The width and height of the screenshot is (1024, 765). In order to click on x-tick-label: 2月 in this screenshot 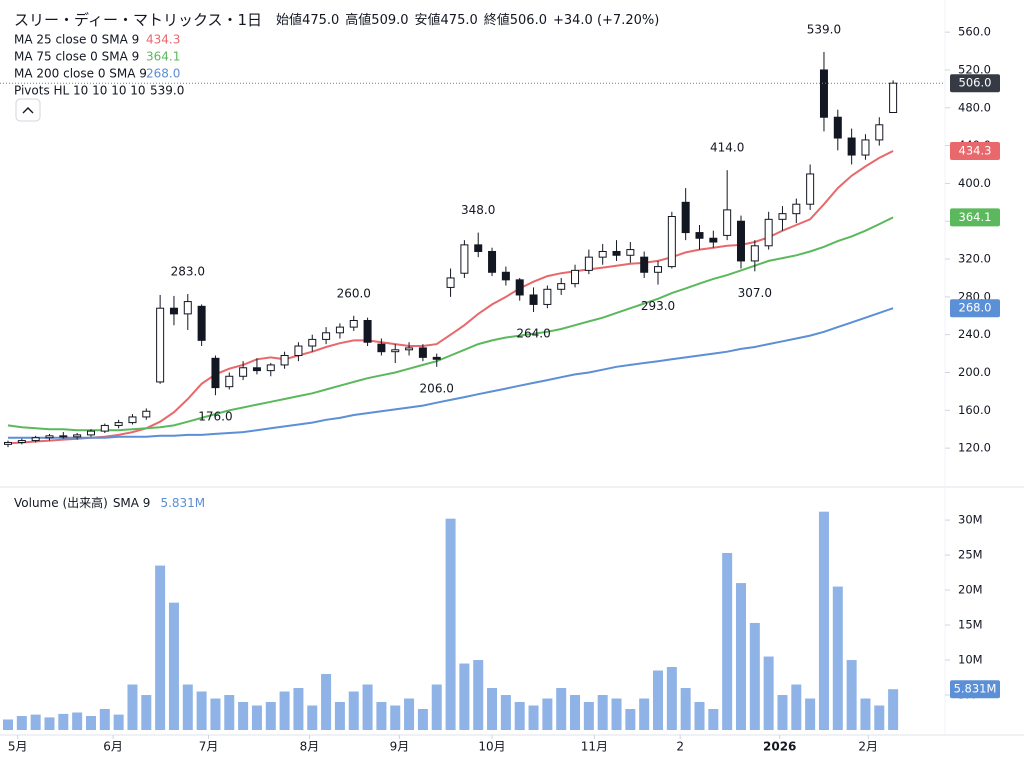, I will do `click(868, 747)`.